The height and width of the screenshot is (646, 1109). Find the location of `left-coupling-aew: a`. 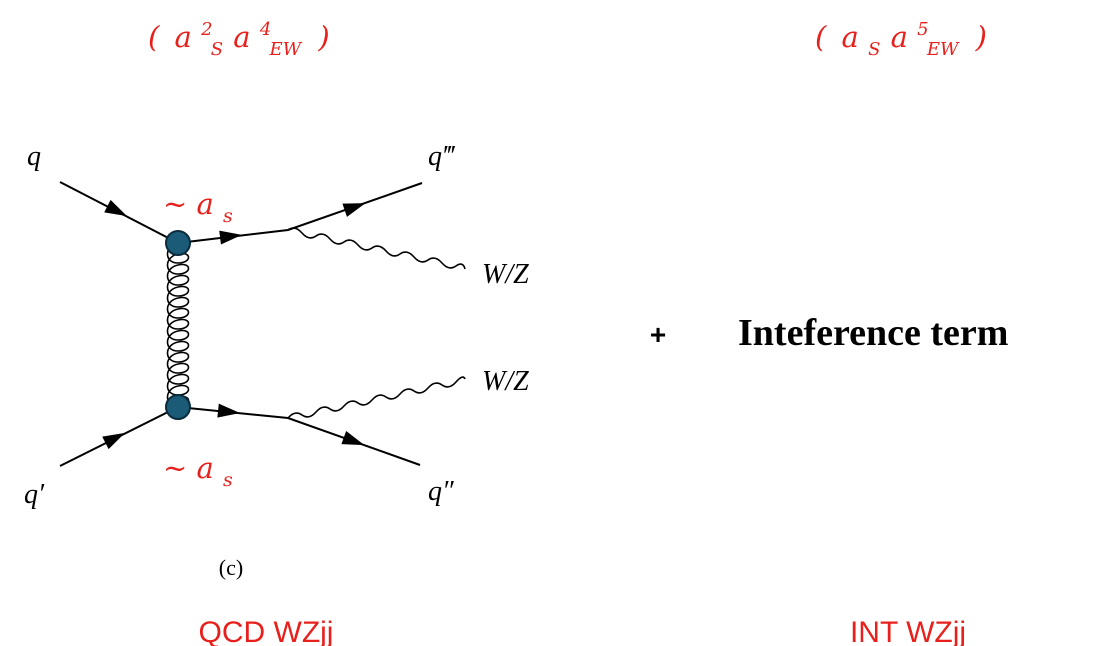

left-coupling-aew: a is located at coordinates (241, 37).